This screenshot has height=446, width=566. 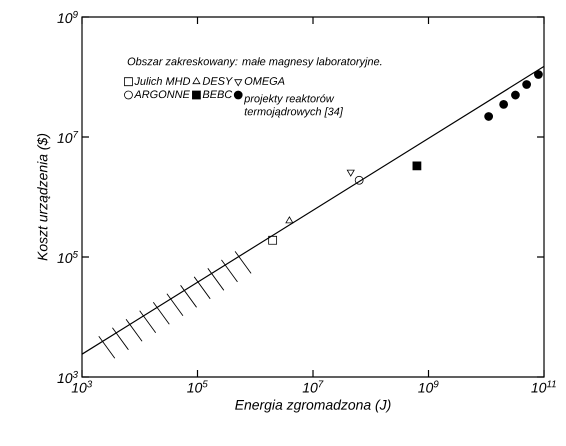 I want to click on x-tick-label: 10$^{11}$, so click(x=543, y=386).